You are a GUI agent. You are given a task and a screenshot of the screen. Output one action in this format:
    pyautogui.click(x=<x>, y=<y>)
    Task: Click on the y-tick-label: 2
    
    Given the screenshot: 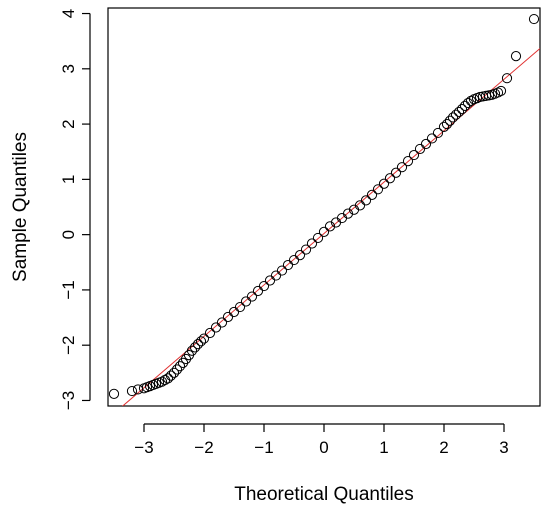 What is the action you would take?
    pyautogui.click(x=68, y=123)
    